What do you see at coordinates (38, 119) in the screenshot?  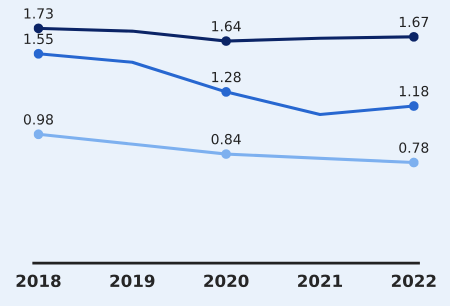 I see `data-label: 0.98` at bounding box center [38, 119].